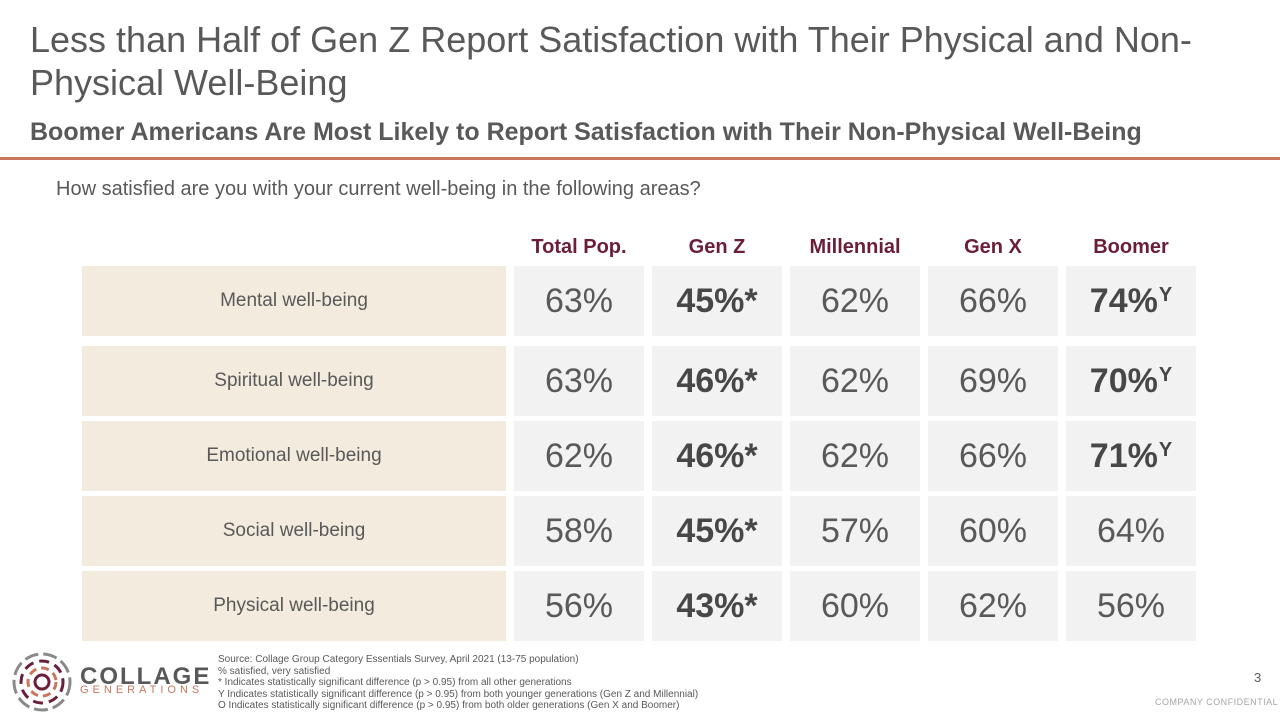 The height and width of the screenshot is (720, 1280). What do you see at coordinates (717, 606) in the screenshot?
I see `value-gen-z: 43%*` at bounding box center [717, 606].